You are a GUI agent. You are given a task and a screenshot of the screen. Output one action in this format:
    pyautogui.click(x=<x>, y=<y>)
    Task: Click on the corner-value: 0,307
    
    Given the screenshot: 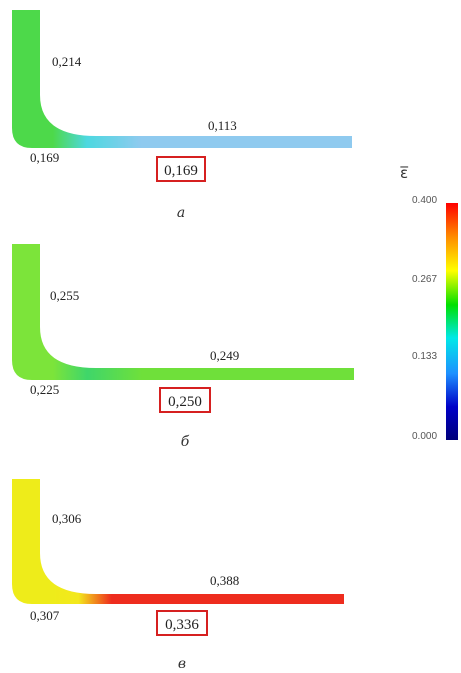 What is the action you would take?
    pyautogui.click(x=45, y=615)
    